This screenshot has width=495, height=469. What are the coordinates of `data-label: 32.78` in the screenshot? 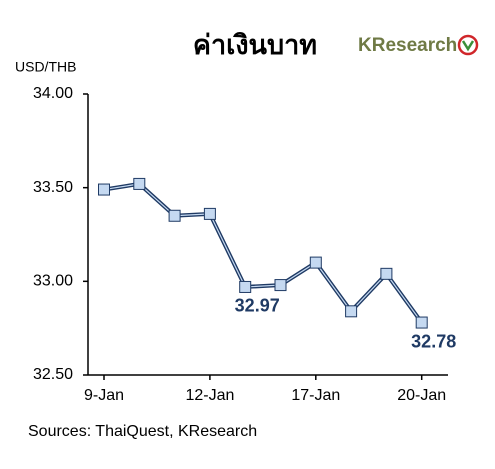 It's located at (433, 341).